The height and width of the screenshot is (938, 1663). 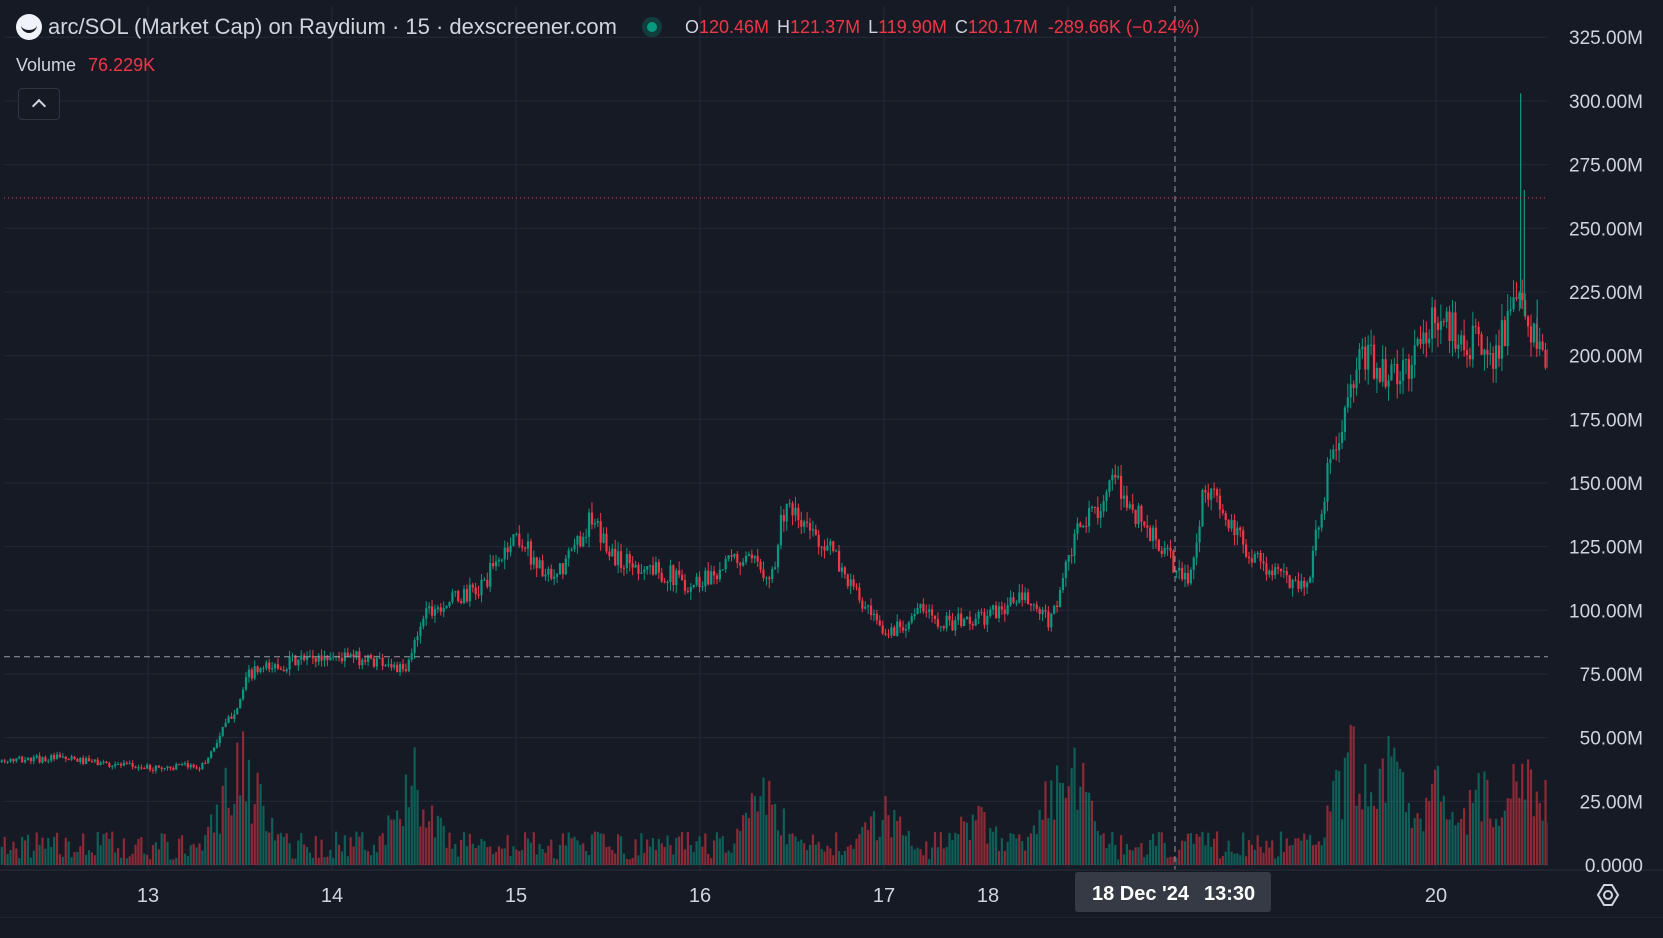 I want to click on price-tick-label: 100.00M, so click(x=1606, y=611).